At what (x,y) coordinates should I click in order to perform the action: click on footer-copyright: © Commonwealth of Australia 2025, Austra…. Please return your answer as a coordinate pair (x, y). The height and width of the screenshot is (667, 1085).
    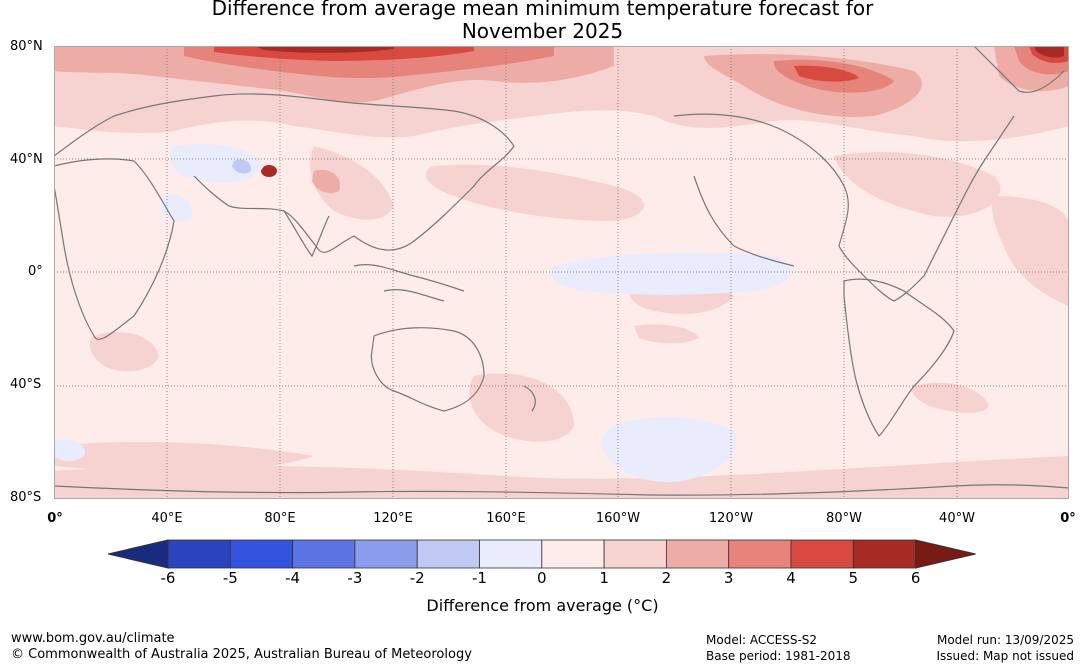
    Looking at the image, I should click on (241, 654).